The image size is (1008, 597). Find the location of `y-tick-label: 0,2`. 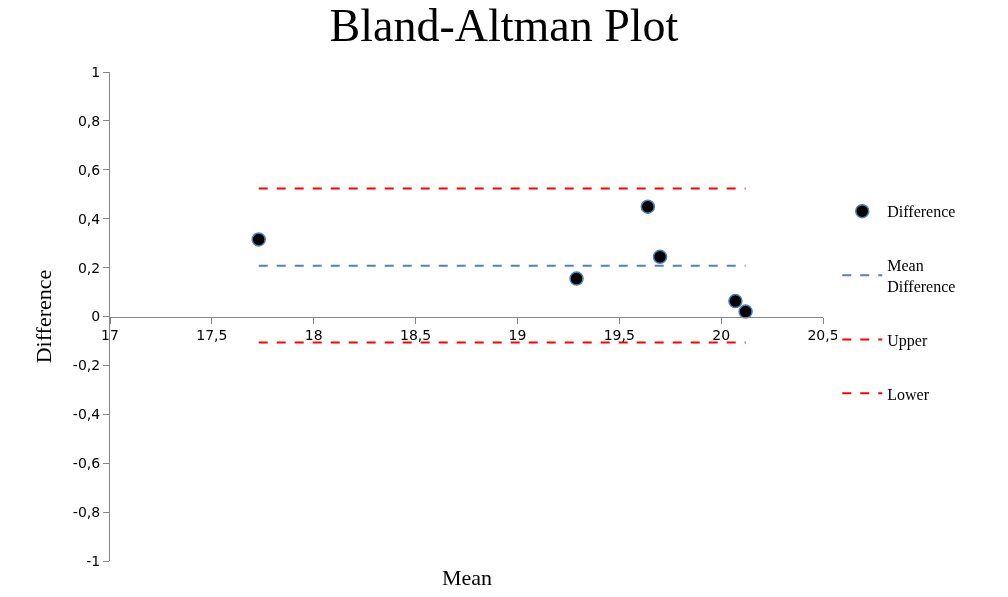

y-tick-label: 0,2 is located at coordinates (89, 267).